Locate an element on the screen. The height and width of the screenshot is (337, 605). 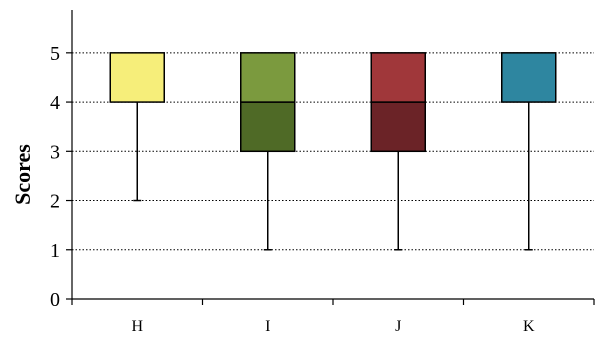
y-axis-title: Scores is located at coordinates (22, 174).